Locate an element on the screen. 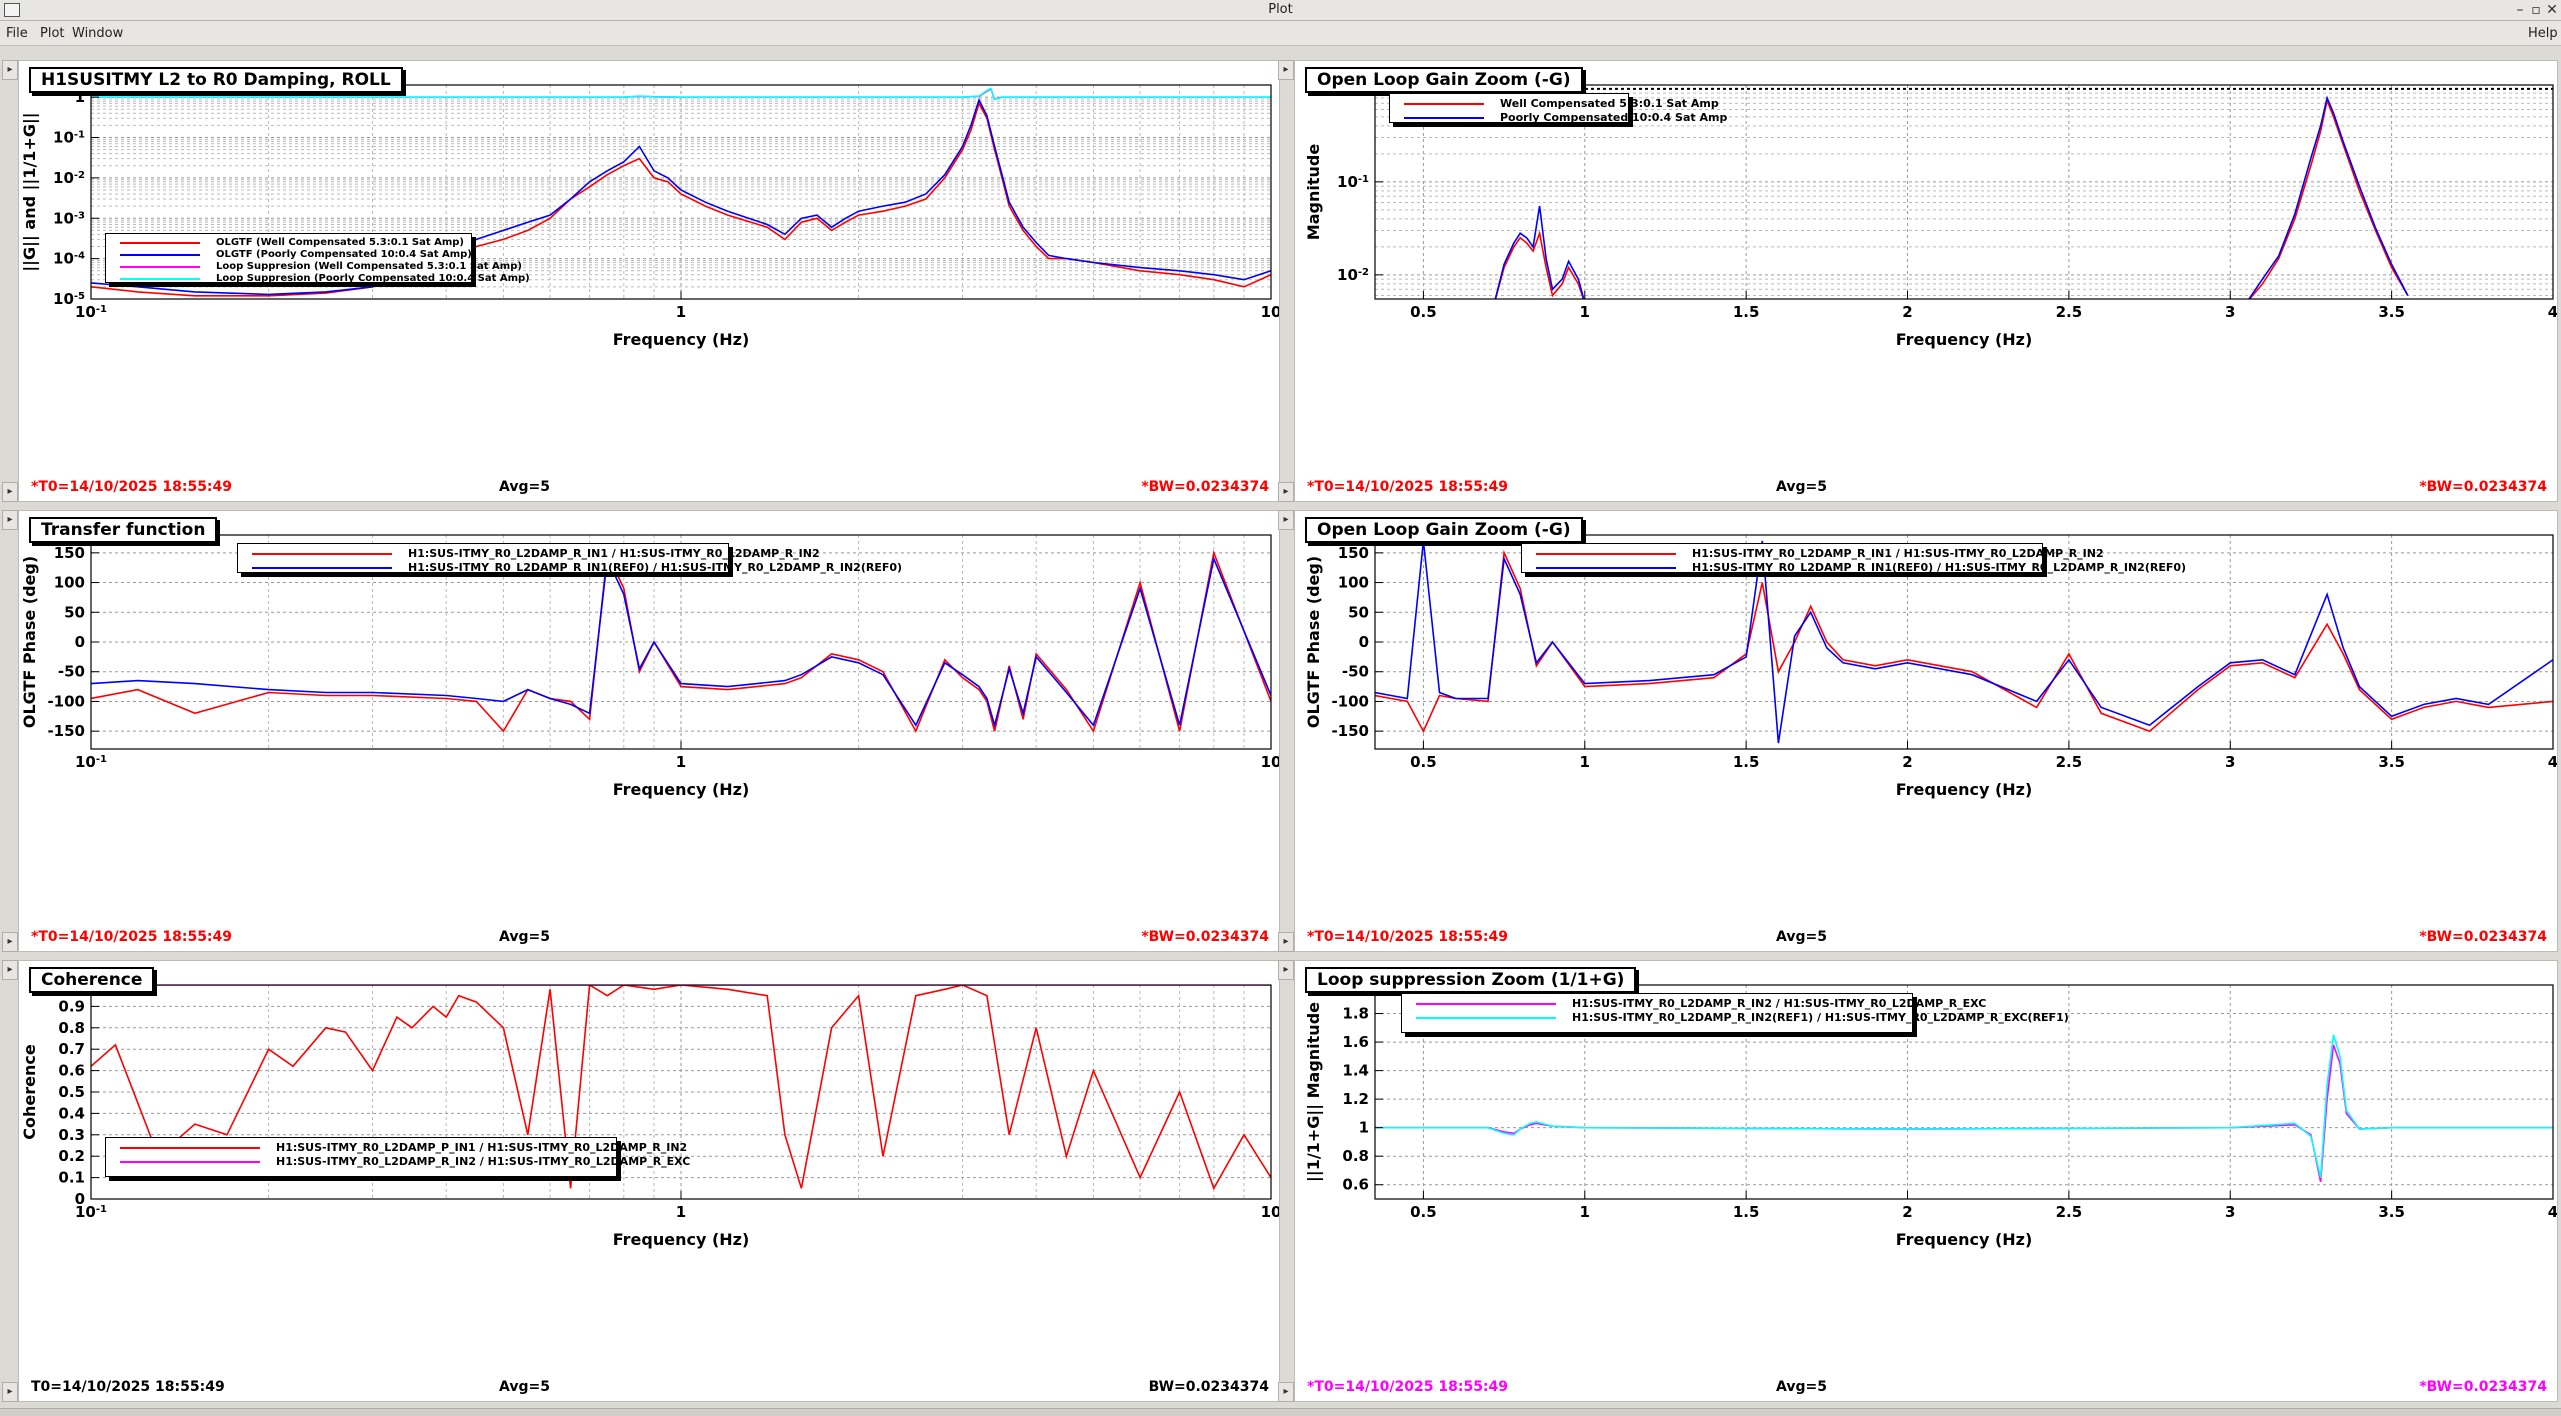  menu-help: Help is located at coordinates (2543, 33).